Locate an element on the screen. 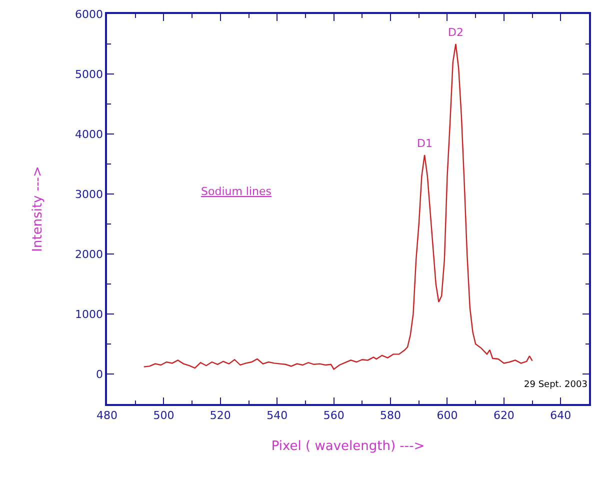  y-tick-label: 2000 is located at coordinates (89, 254).